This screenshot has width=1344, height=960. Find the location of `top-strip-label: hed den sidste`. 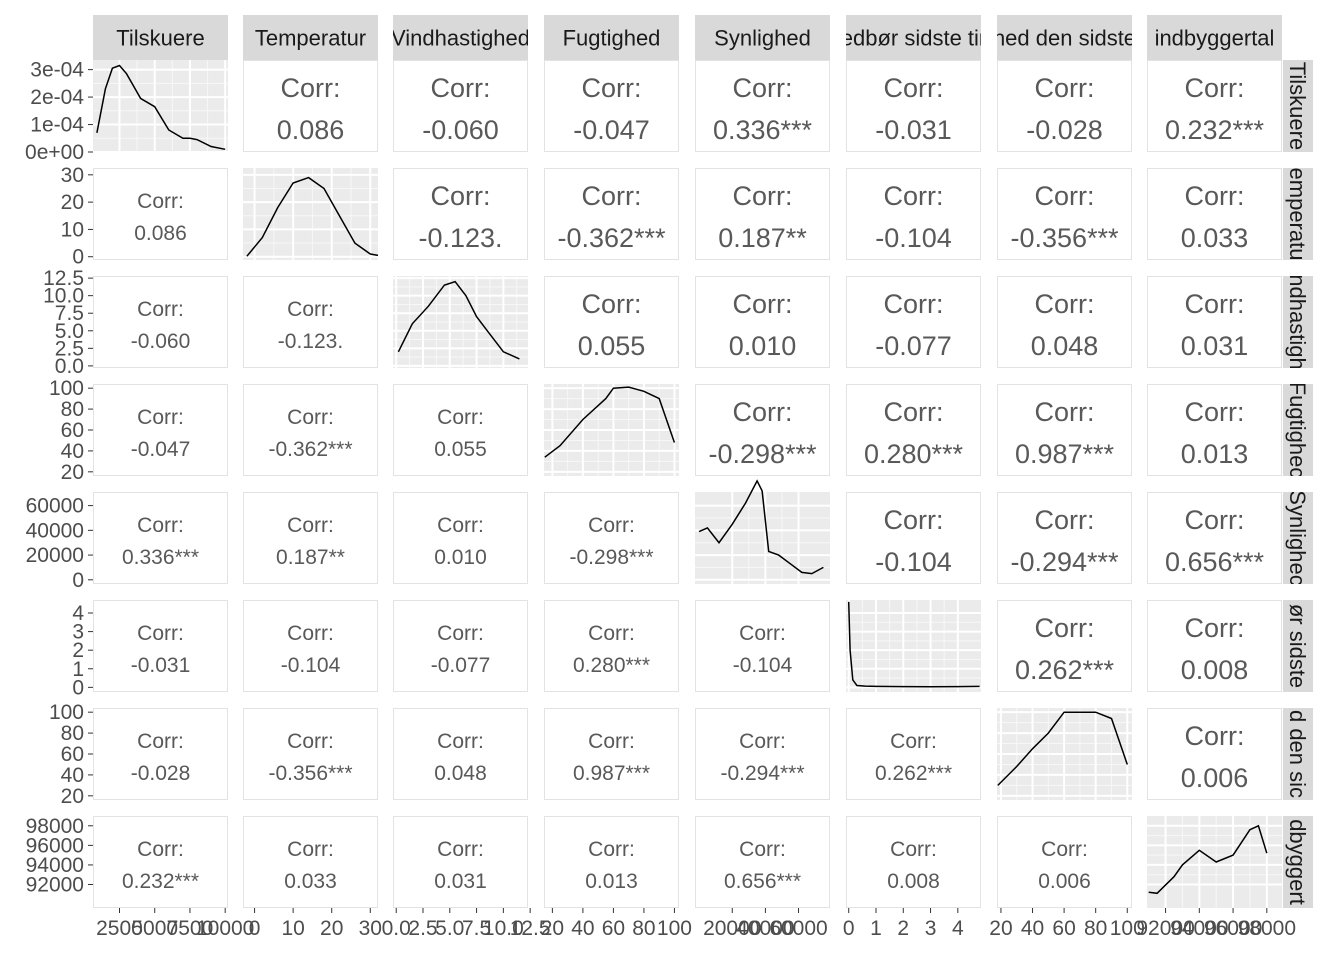

top-strip-label: hed den sidste is located at coordinates (1064, 38).